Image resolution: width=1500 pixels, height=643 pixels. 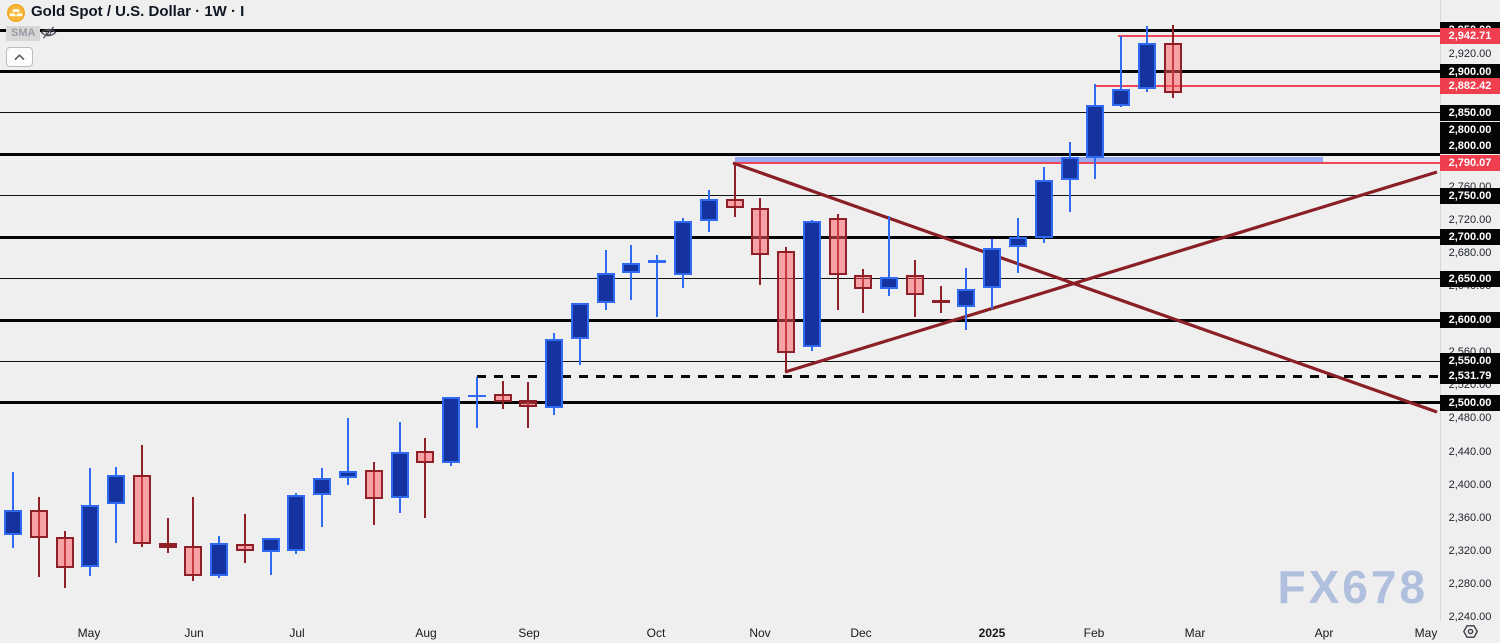 I want to click on axis-price-badge: 2,790.07, so click(x=1470, y=162).